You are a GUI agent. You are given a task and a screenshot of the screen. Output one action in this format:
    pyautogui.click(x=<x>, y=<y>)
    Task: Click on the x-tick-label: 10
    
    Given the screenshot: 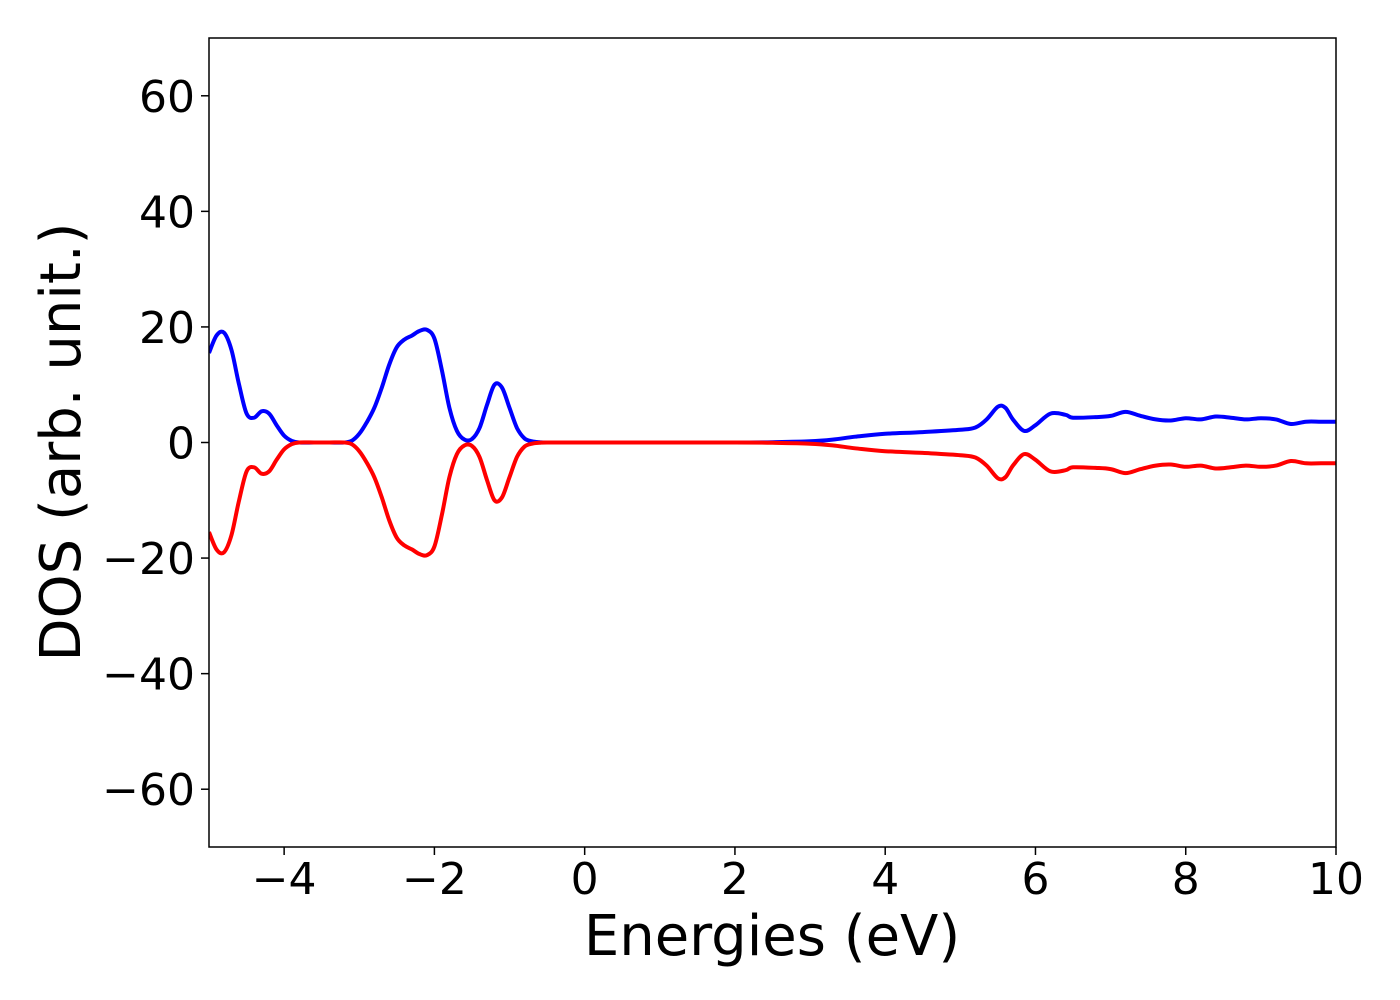 What is the action you would take?
    pyautogui.click(x=1336, y=879)
    